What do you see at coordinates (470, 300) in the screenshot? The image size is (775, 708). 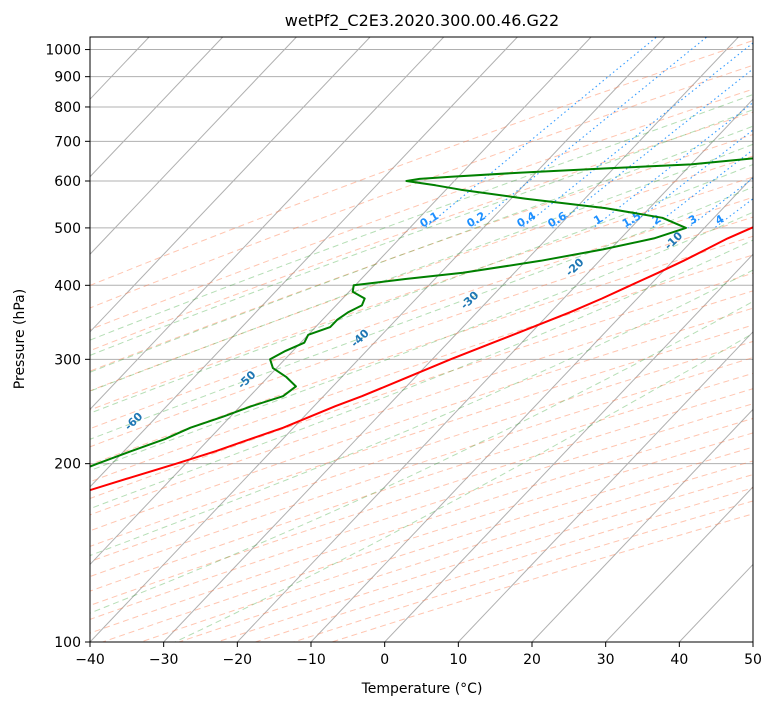 I see `isotherm-label: -30` at bounding box center [470, 300].